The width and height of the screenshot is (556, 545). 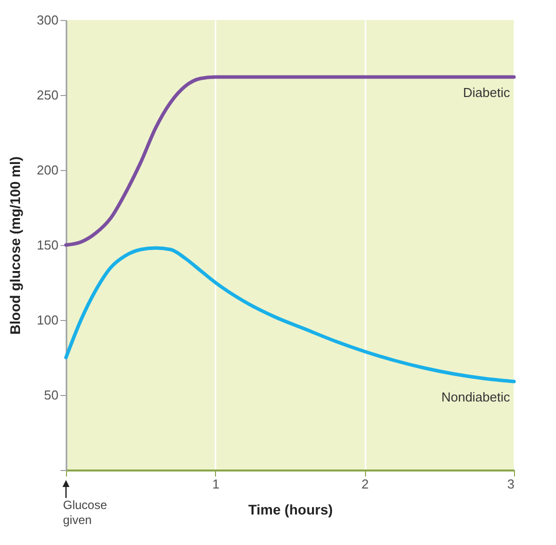 What do you see at coordinates (365, 484) in the screenshot?
I see `x-tick-label: 2` at bounding box center [365, 484].